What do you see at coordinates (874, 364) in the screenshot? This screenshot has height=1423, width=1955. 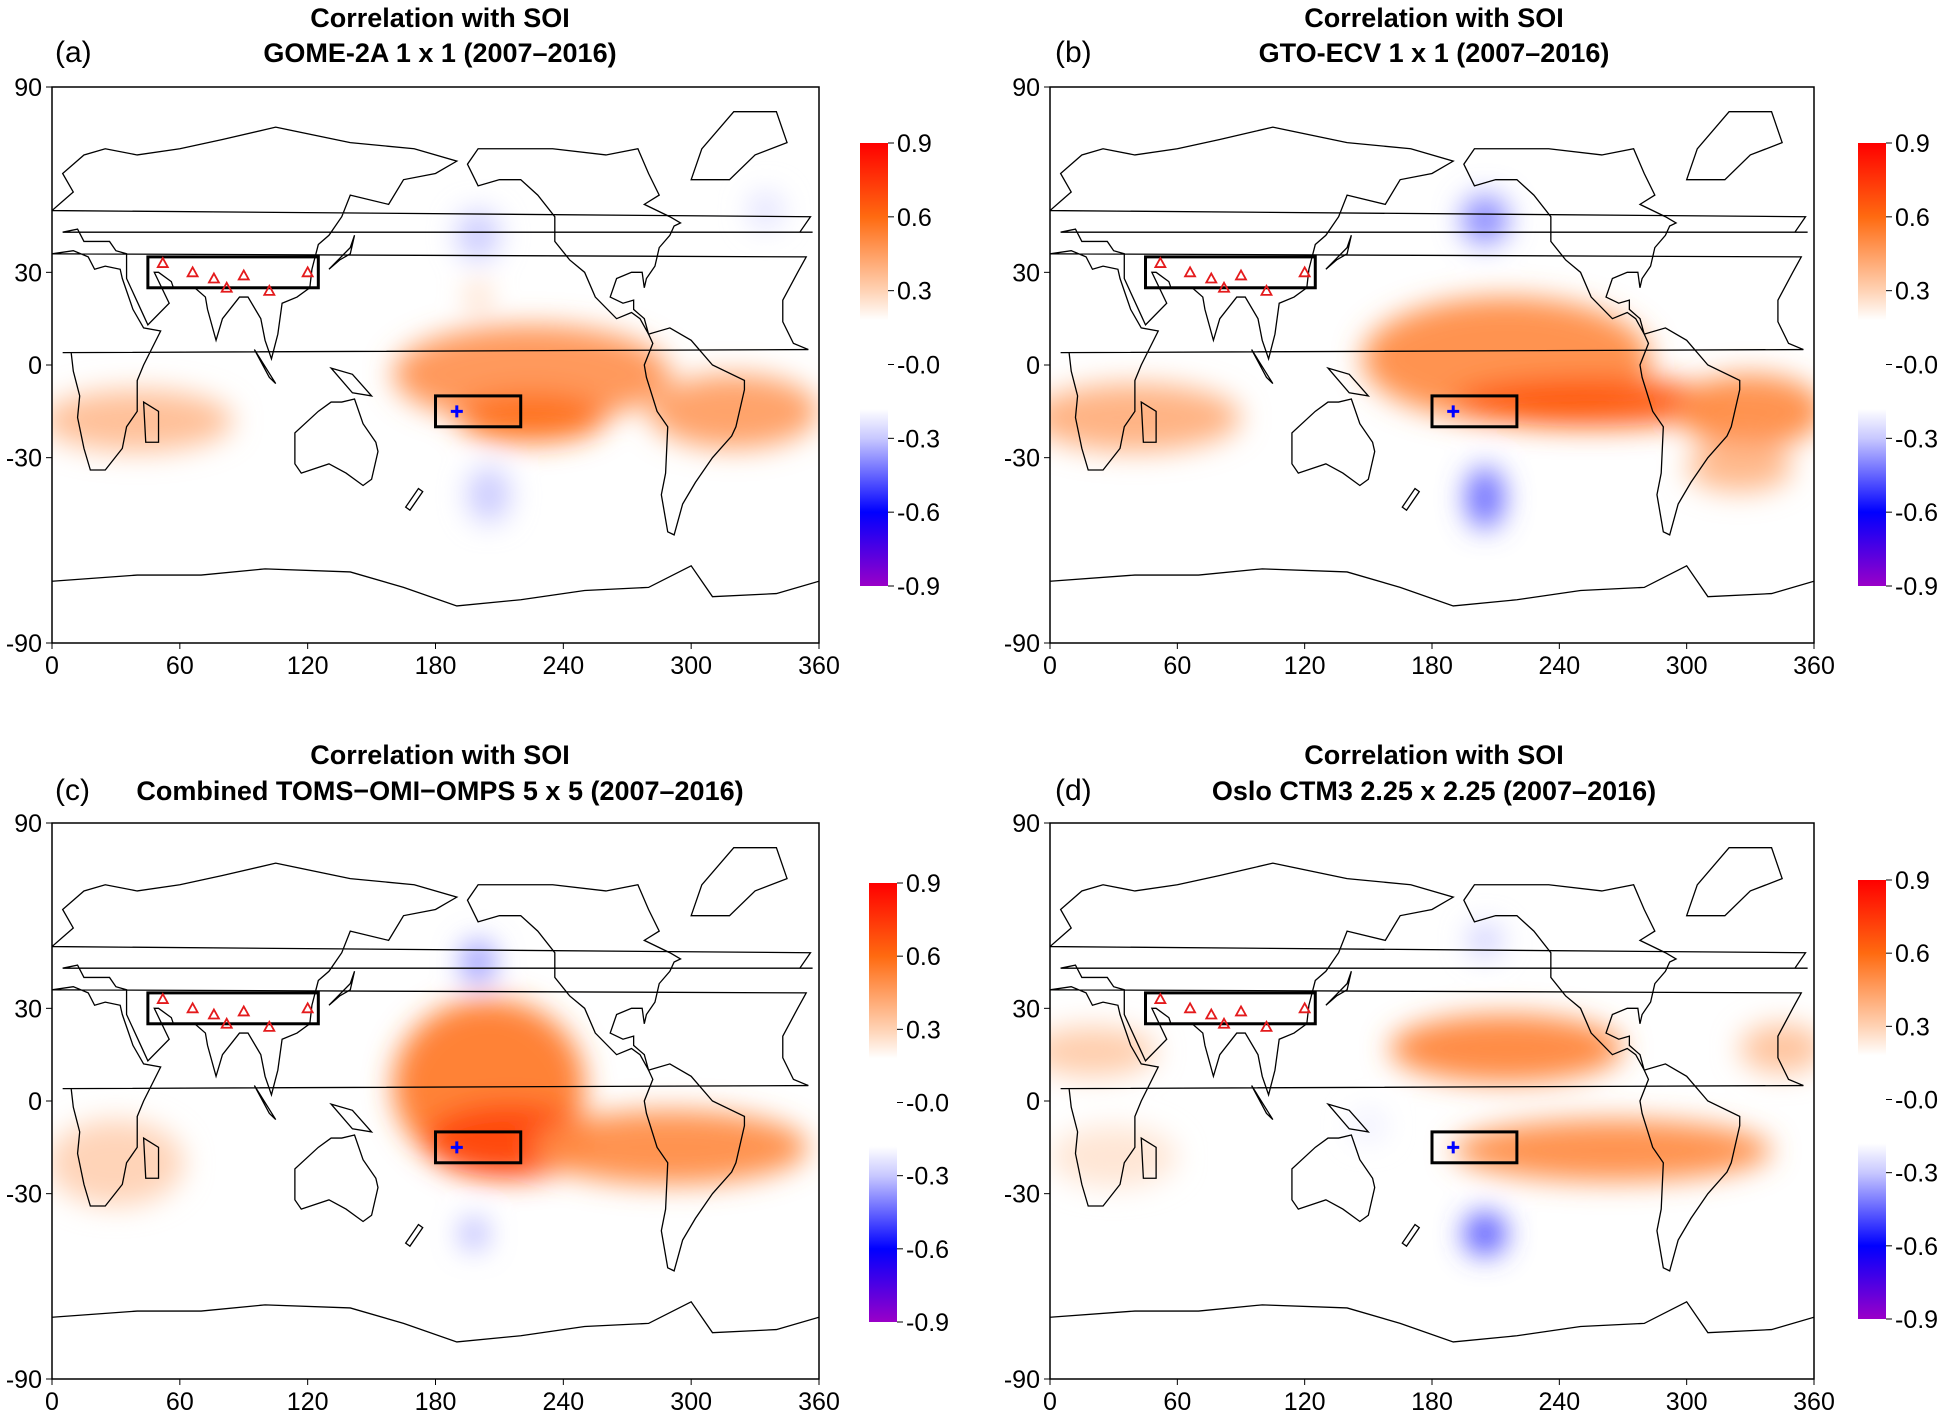 I see `colorbar-scale` at bounding box center [874, 364].